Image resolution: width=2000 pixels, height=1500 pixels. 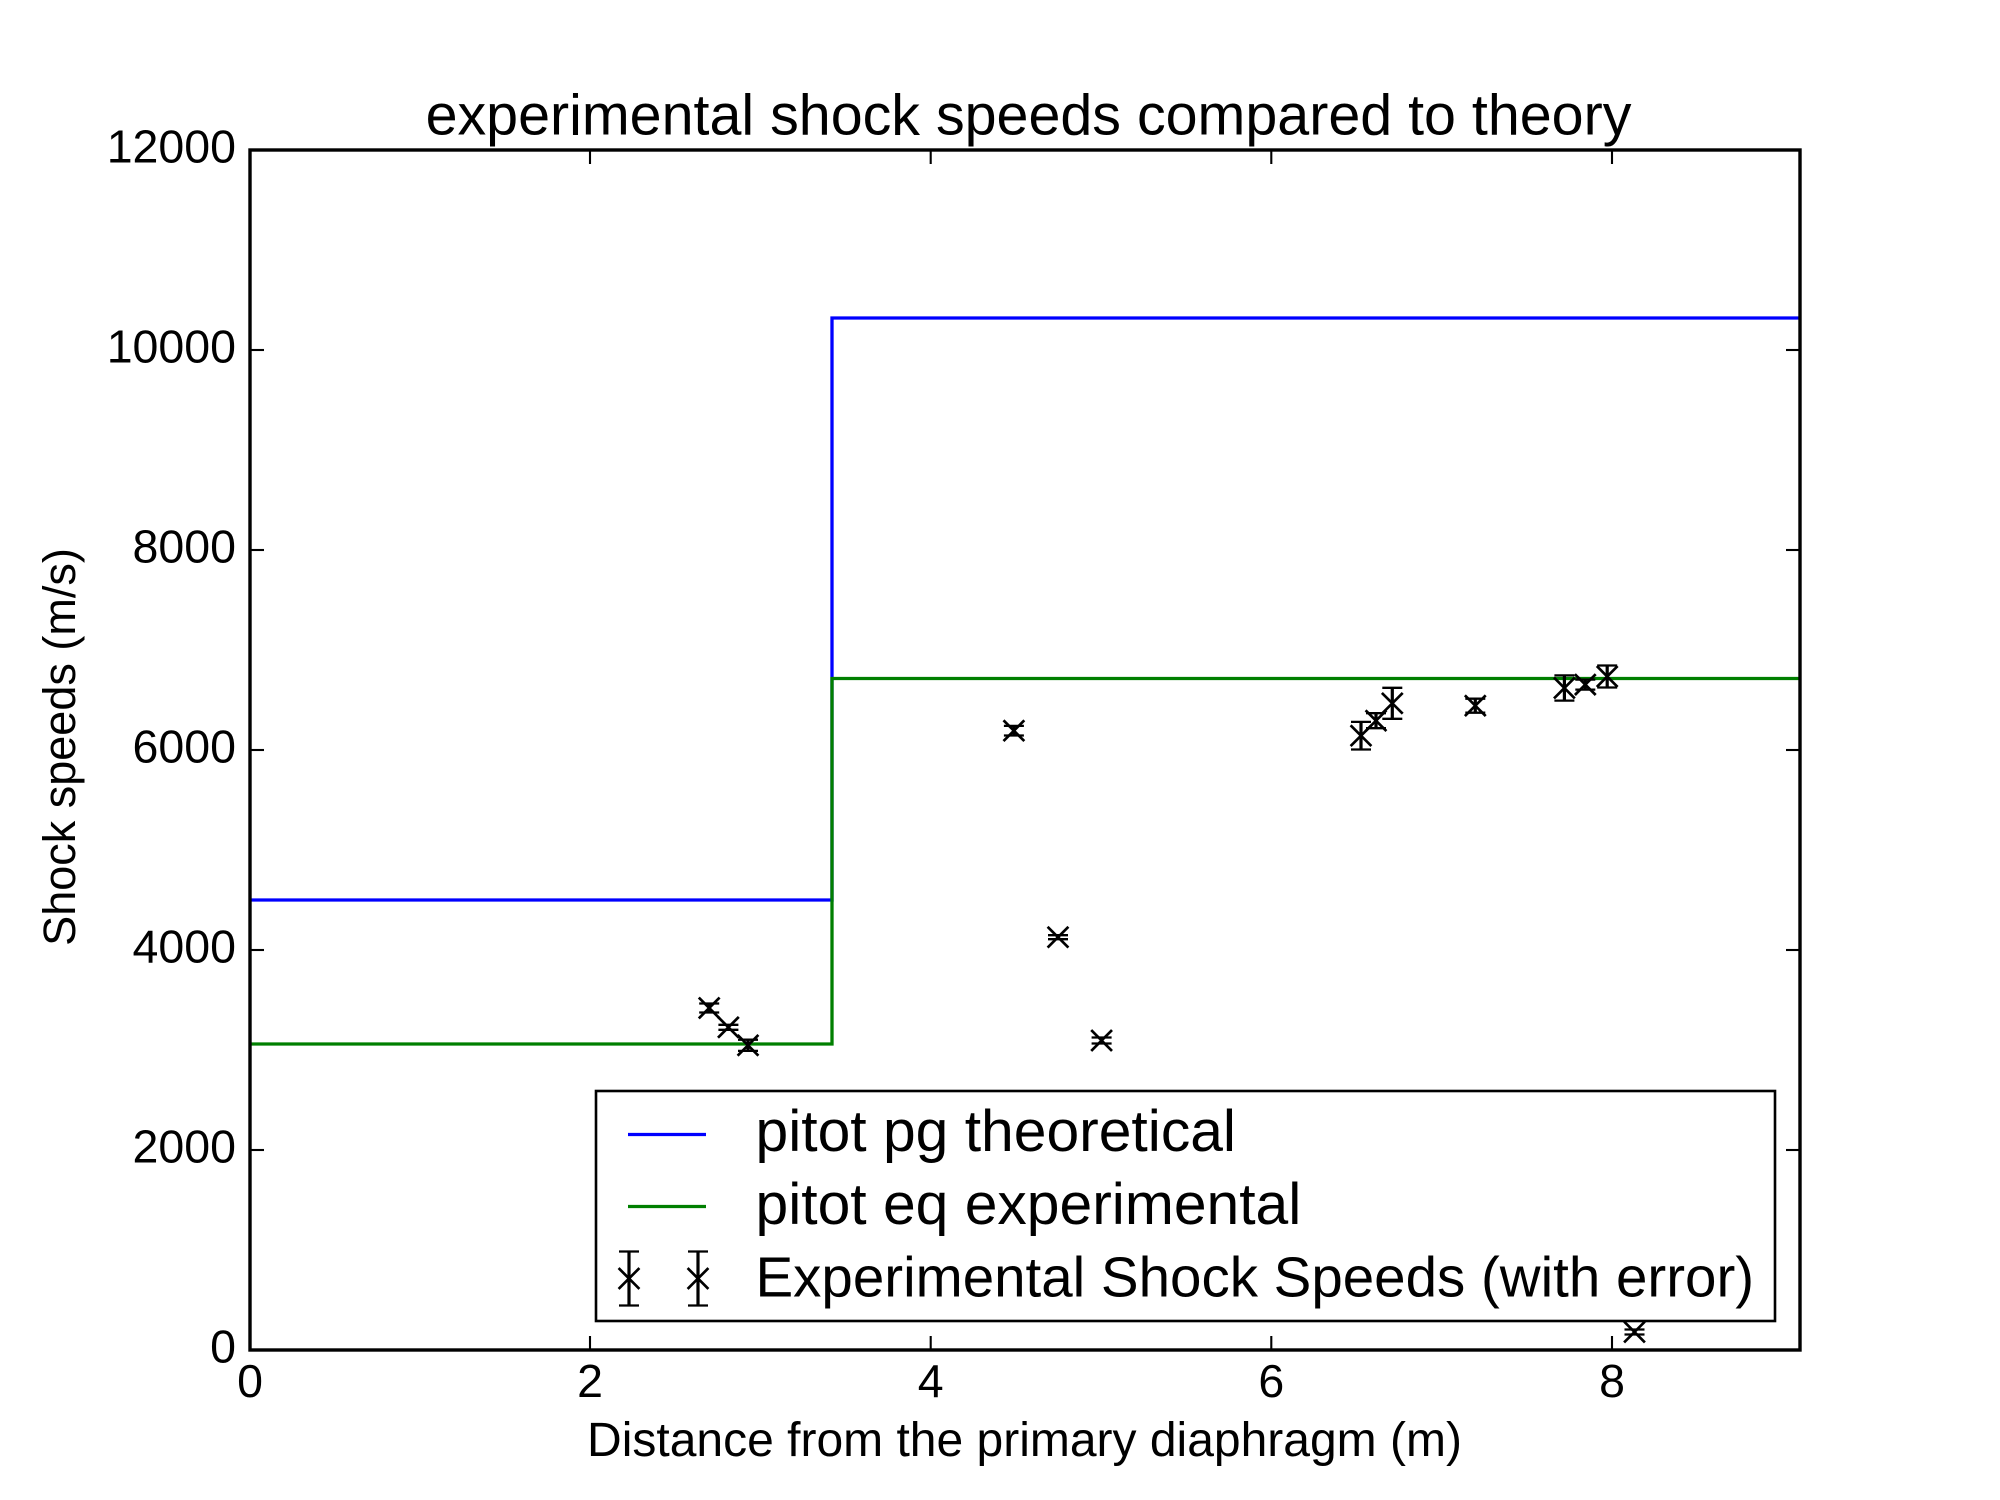 I want to click on svg-text: 12000, so click(x=171, y=147).